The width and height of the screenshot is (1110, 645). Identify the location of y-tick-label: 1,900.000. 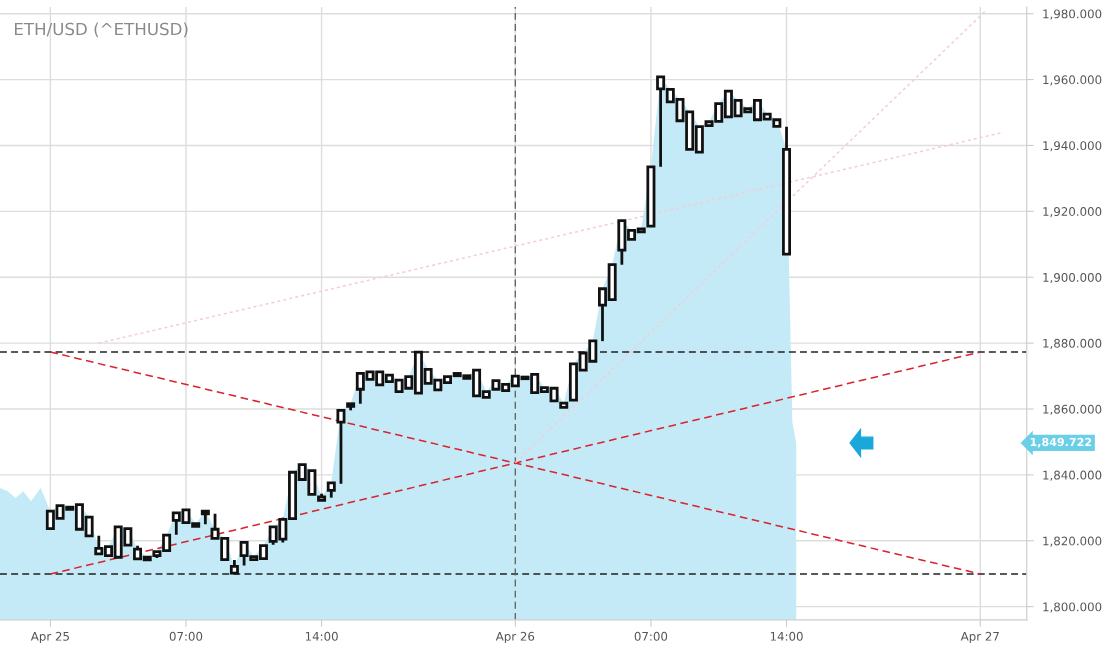
(1072, 278).